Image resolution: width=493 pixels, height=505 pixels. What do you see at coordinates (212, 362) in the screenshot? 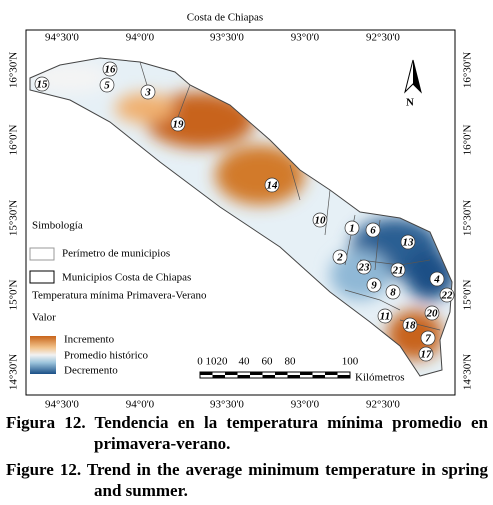
I see `scale-label: 10` at bounding box center [212, 362].